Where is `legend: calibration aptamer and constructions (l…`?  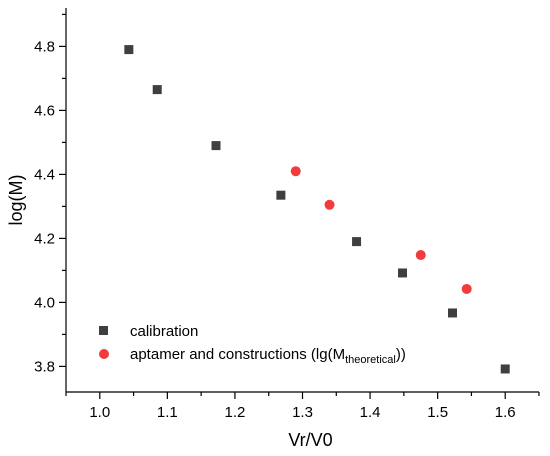
legend: calibration aptamer and constructions (l… is located at coordinates (252, 344).